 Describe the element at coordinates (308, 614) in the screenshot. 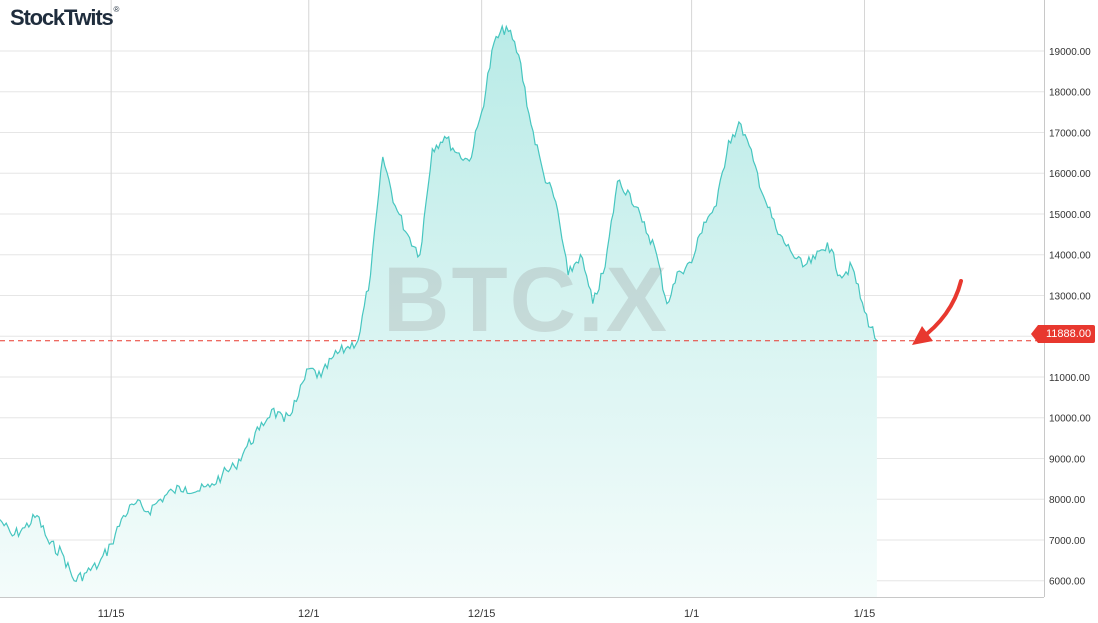

I see `x-tick-label: 12/1` at that location.